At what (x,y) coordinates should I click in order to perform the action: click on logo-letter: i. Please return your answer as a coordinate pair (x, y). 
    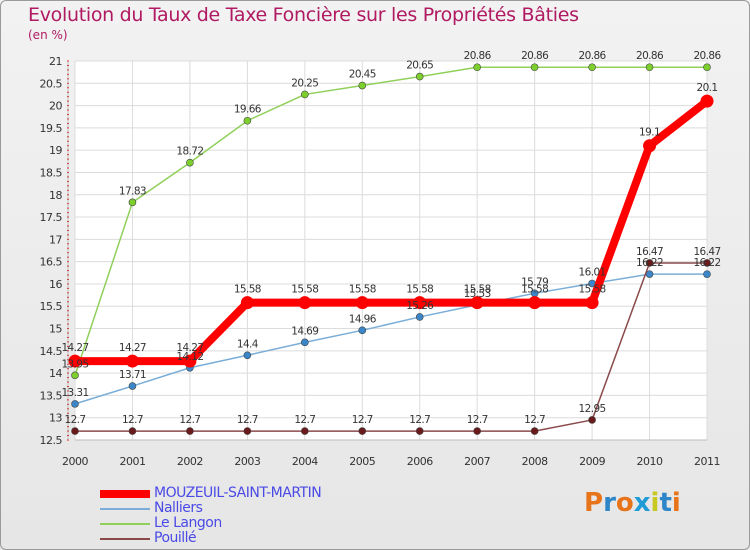
    Looking at the image, I should click on (676, 503).